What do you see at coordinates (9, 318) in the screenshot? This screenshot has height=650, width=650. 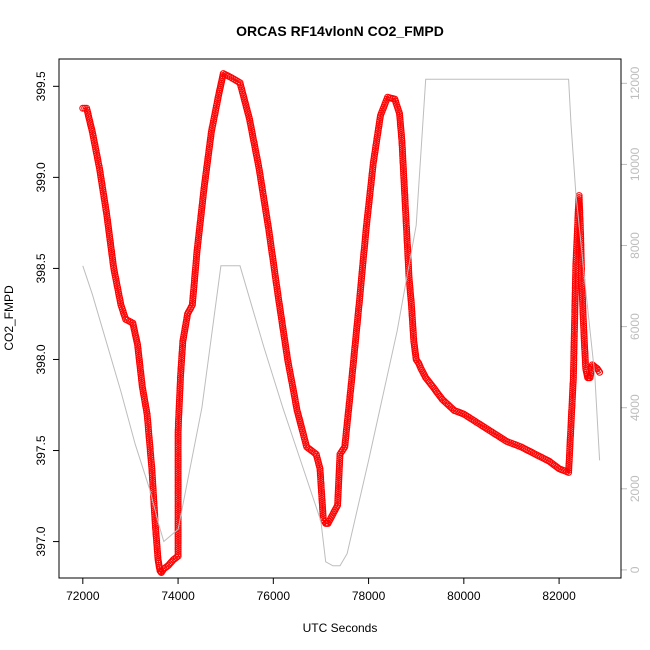 I see `y-axis-label: CO2_FMPD` at bounding box center [9, 318].